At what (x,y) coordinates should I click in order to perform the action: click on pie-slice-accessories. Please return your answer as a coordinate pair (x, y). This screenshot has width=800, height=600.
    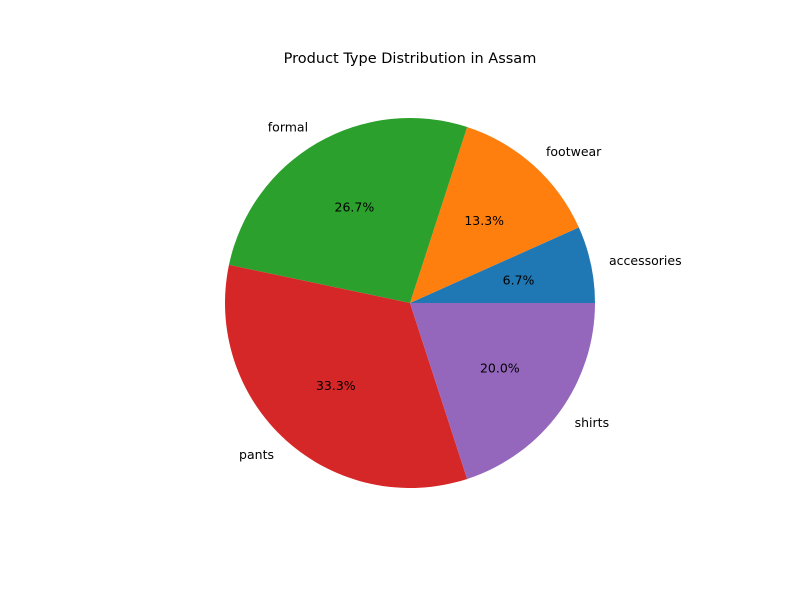
    Looking at the image, I should click on (502, 265).